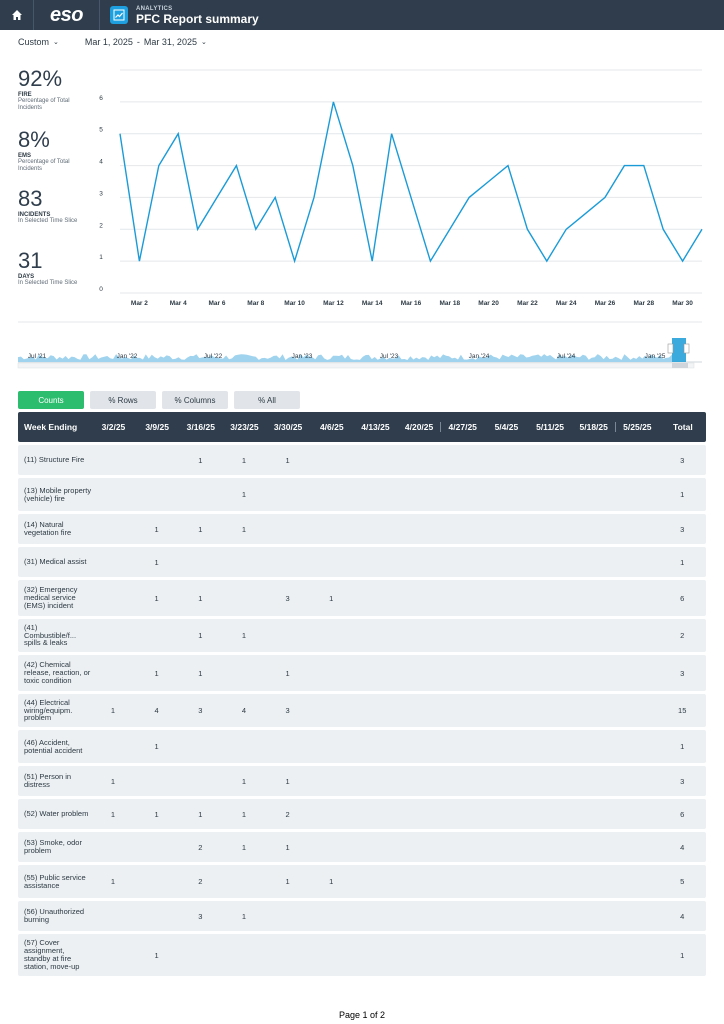  Describe the element at coordinates (55, 881) in the screenshot. I see `row-label: (55) Public service assistance` at that location.